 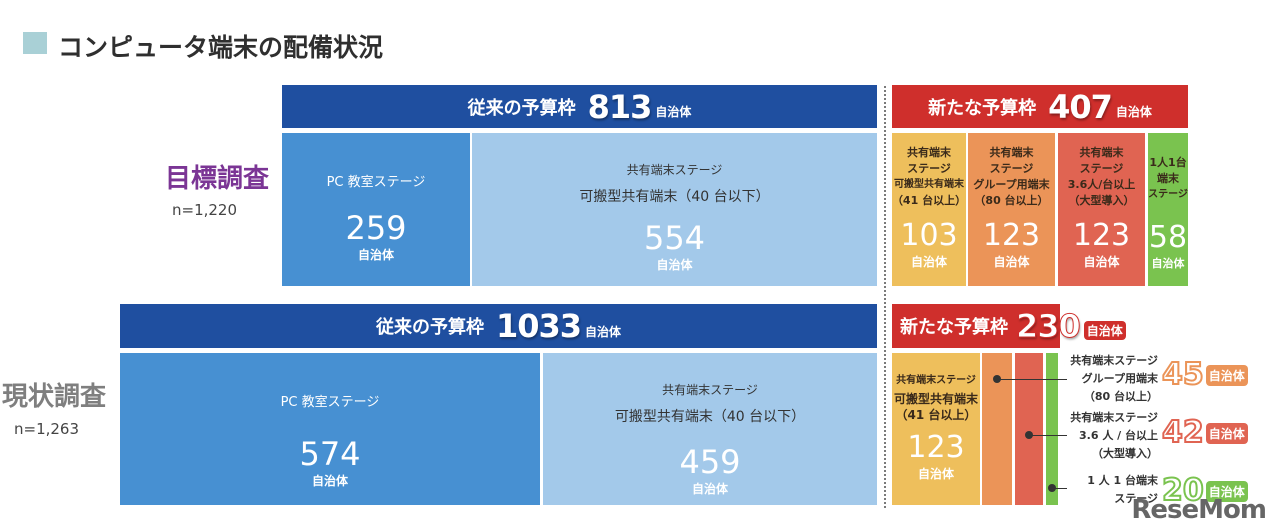 What do you see at coordinates (1168, 178) in the screenshot?
I see `cell-line: 端末` at bounding box center [1168, 178].